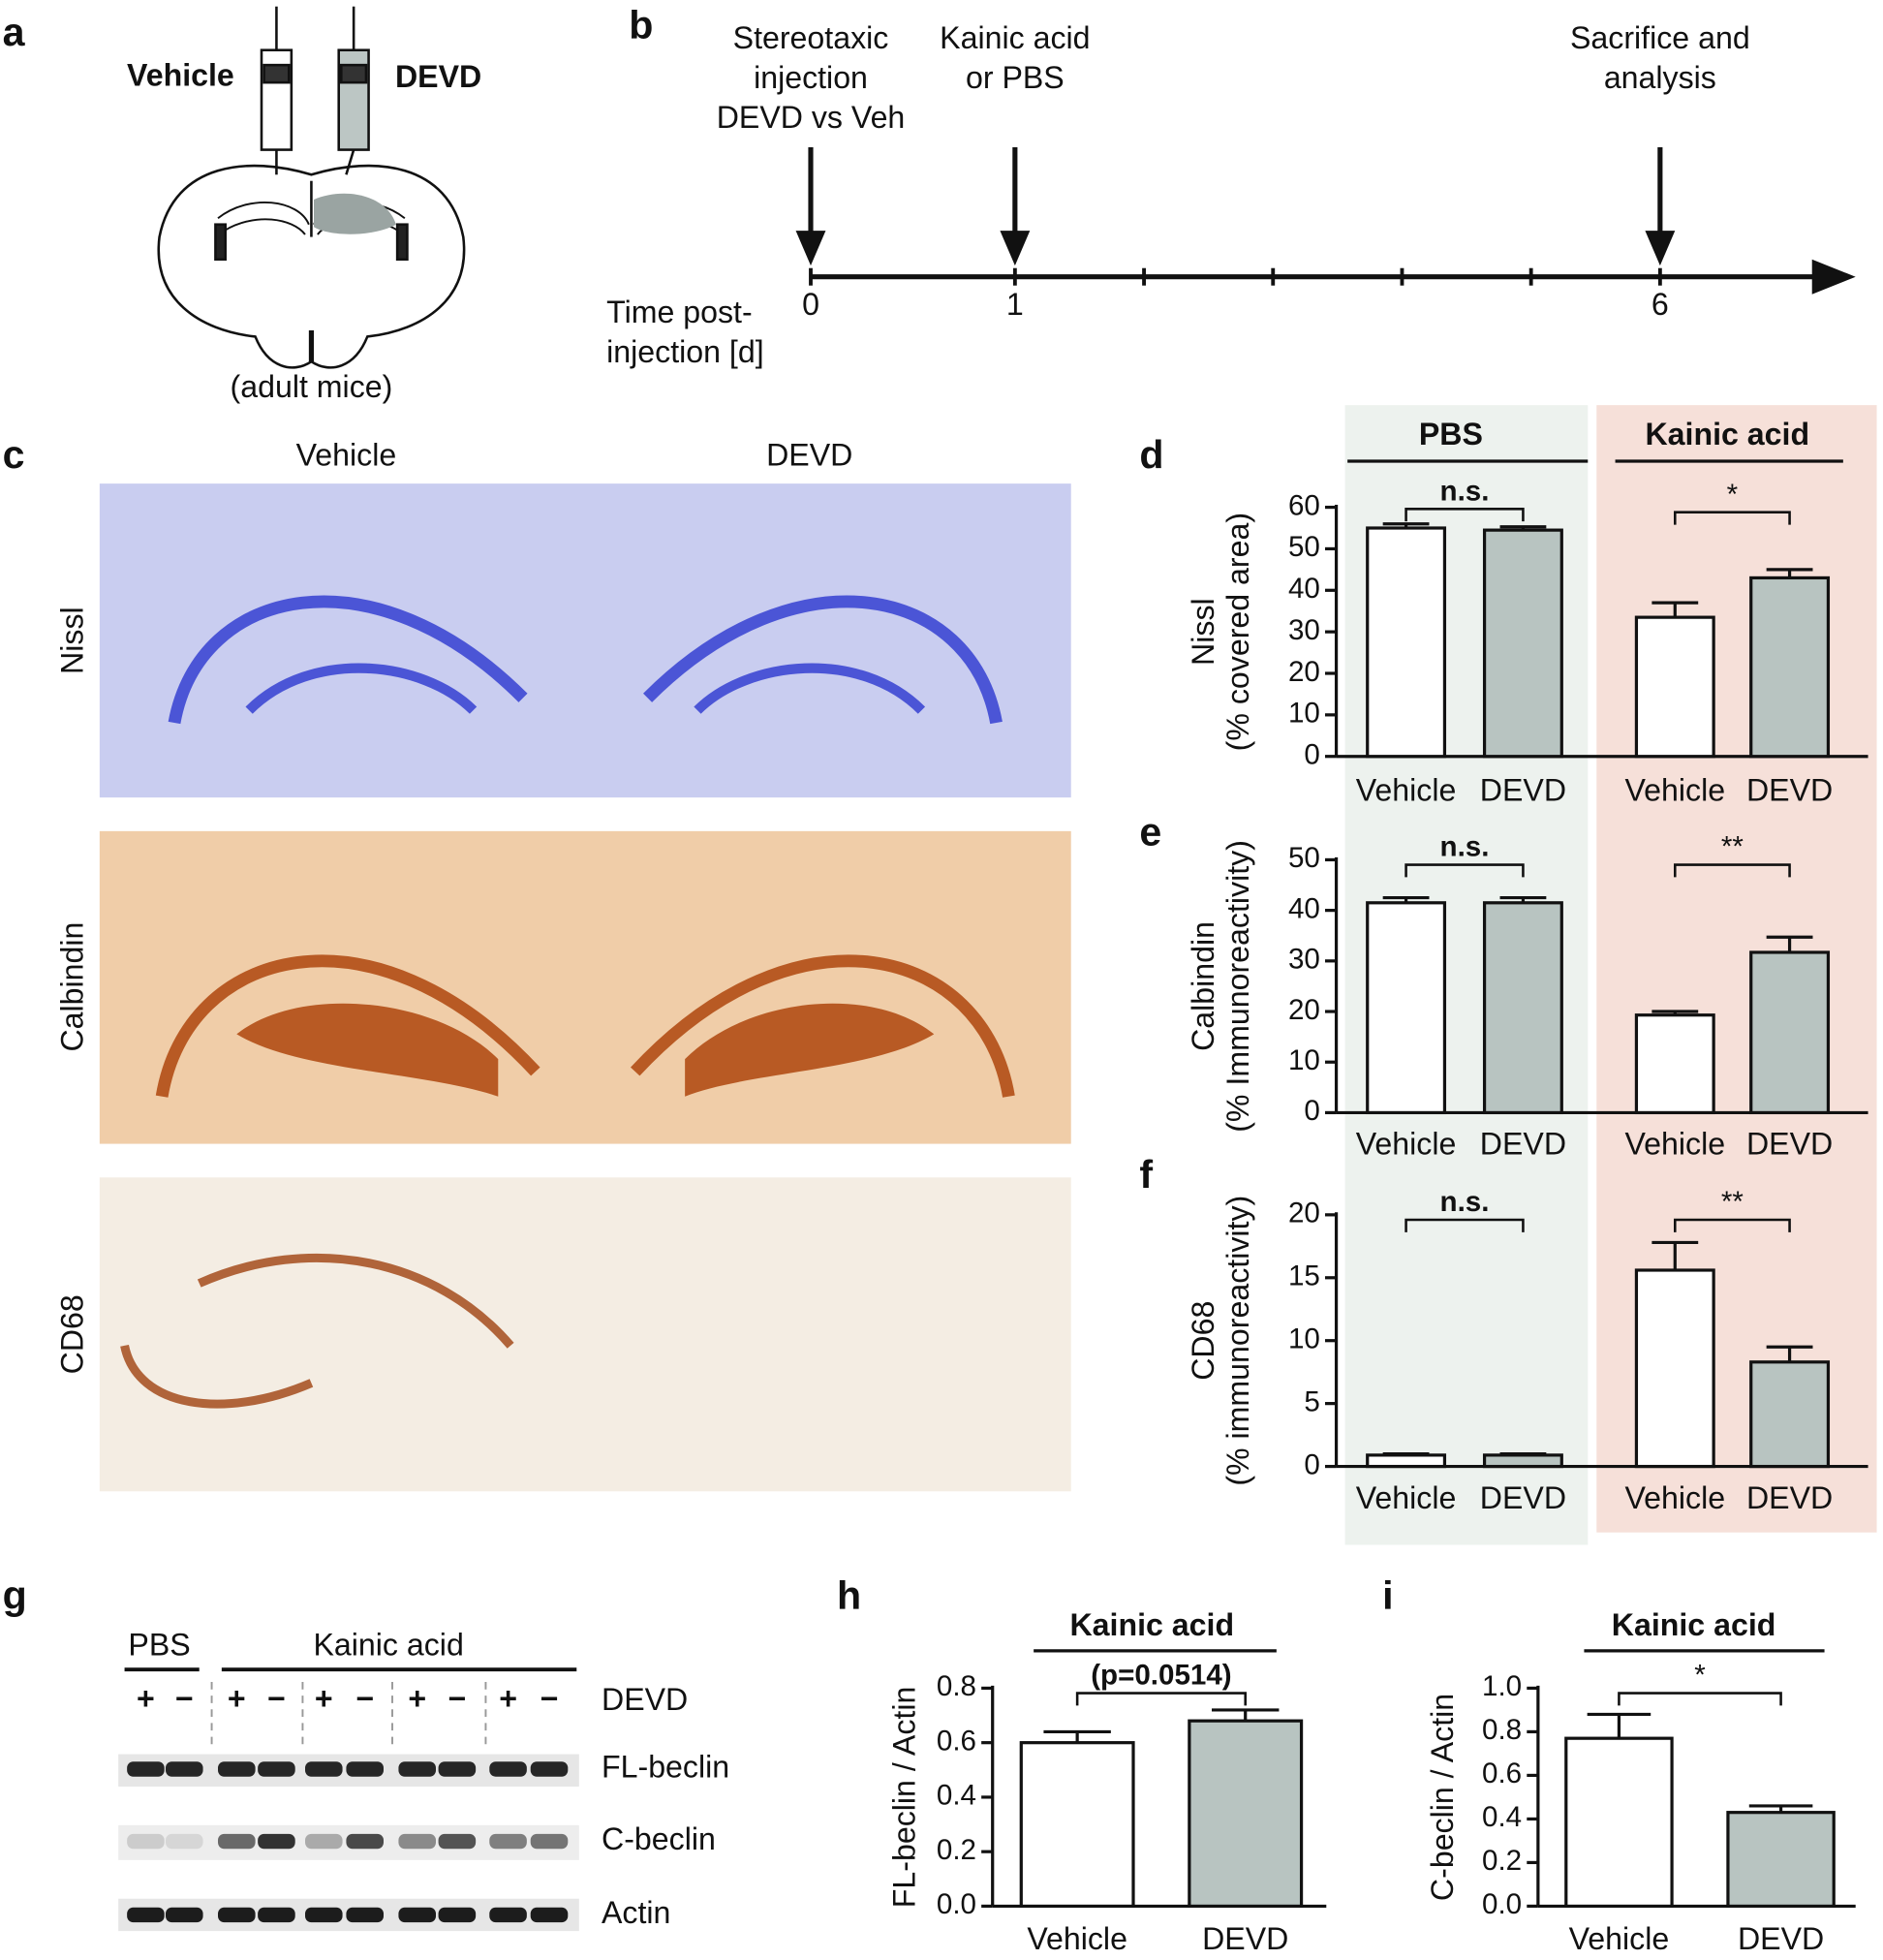 The height and width of the screenshot is (1960, 1883). What do you see at coordinates (1015, 304) in the screenshot?
I see `tick-label: 1` at bounding box center [1015, 304].